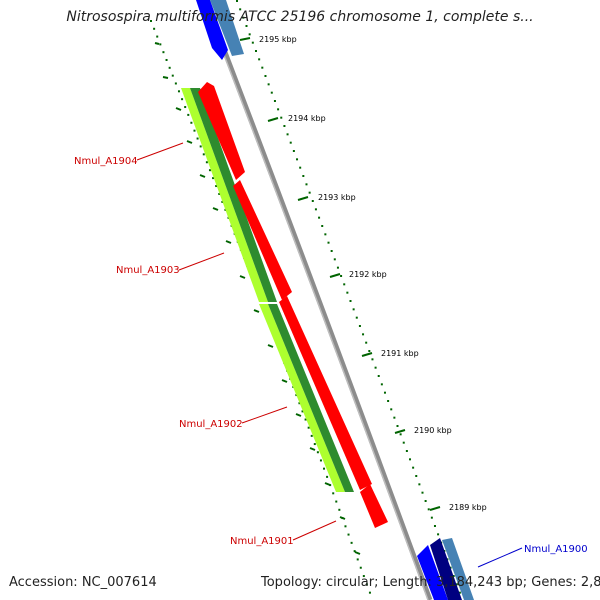 The image size is (600, 600). Describe the element at coordinates (220, 30) in the screenshot. I see `gene-top-blue` at that location.